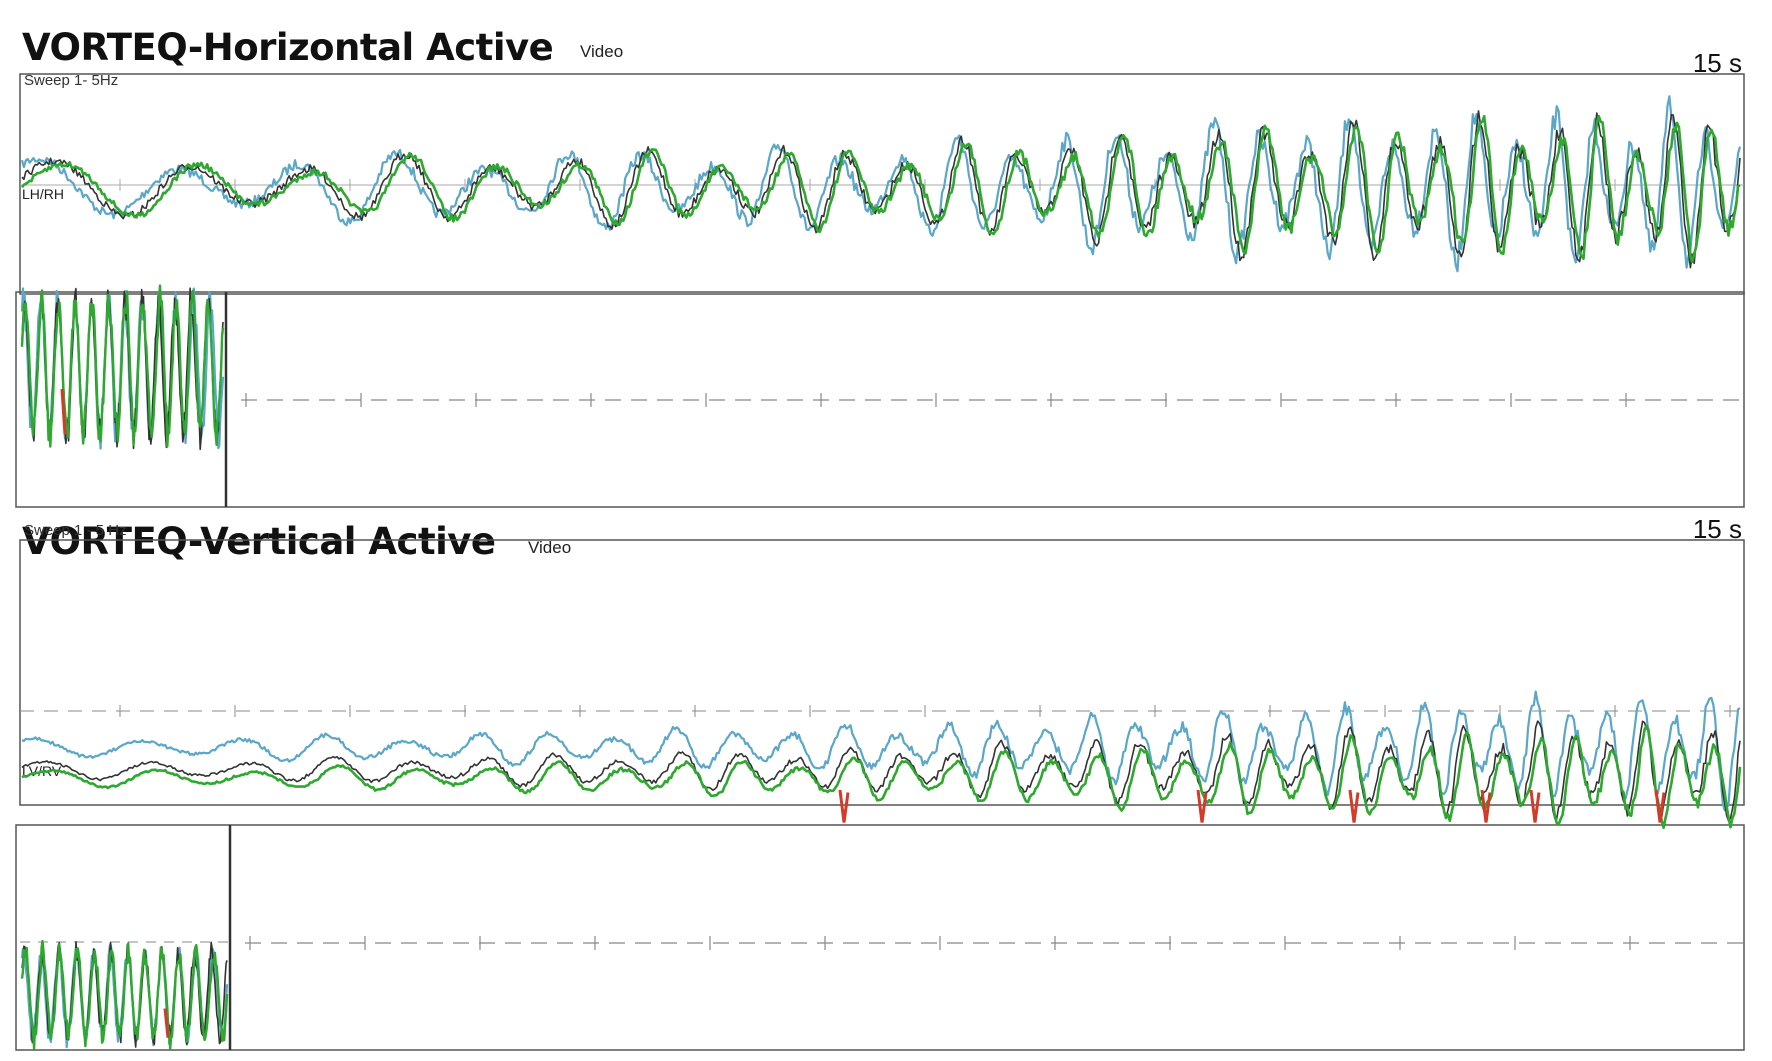 The height and width of the screenshot is (1061, 1772). What do you see at coordinates (43, 194) in the screenshot?
I see `channel-label: LH/RH` at bounding box center [43, 194].